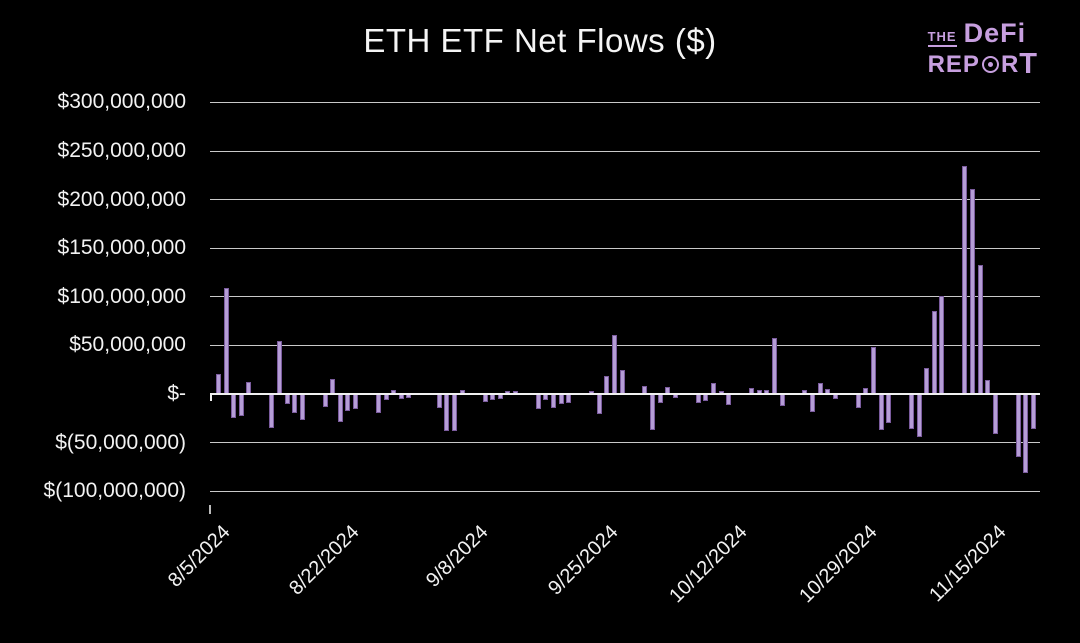 The width and height of the screenshot is (1080, 643). What do you see at coordinates (121, 248) in the screenshot?
I see `y-tick-label: $150,000,000` at bounding box center [121, 248].